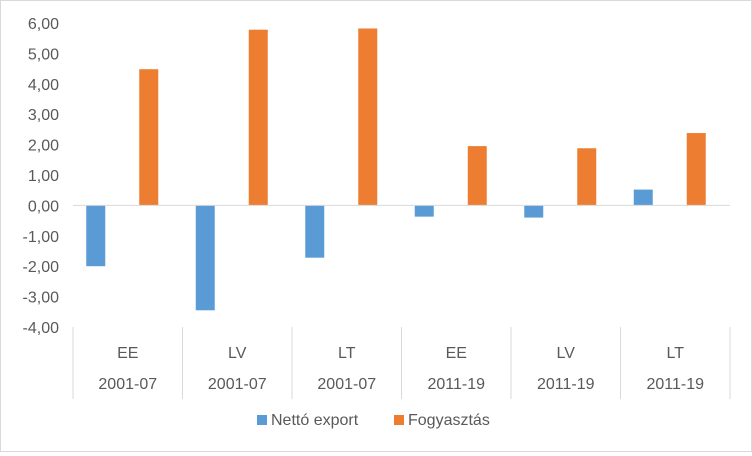 This screenshot has height=456, width=752. What do you see at coordinates (449, 420) in the screenshot?
I see `legend-label: Fogyasztás` at bounding box center [449, 420].